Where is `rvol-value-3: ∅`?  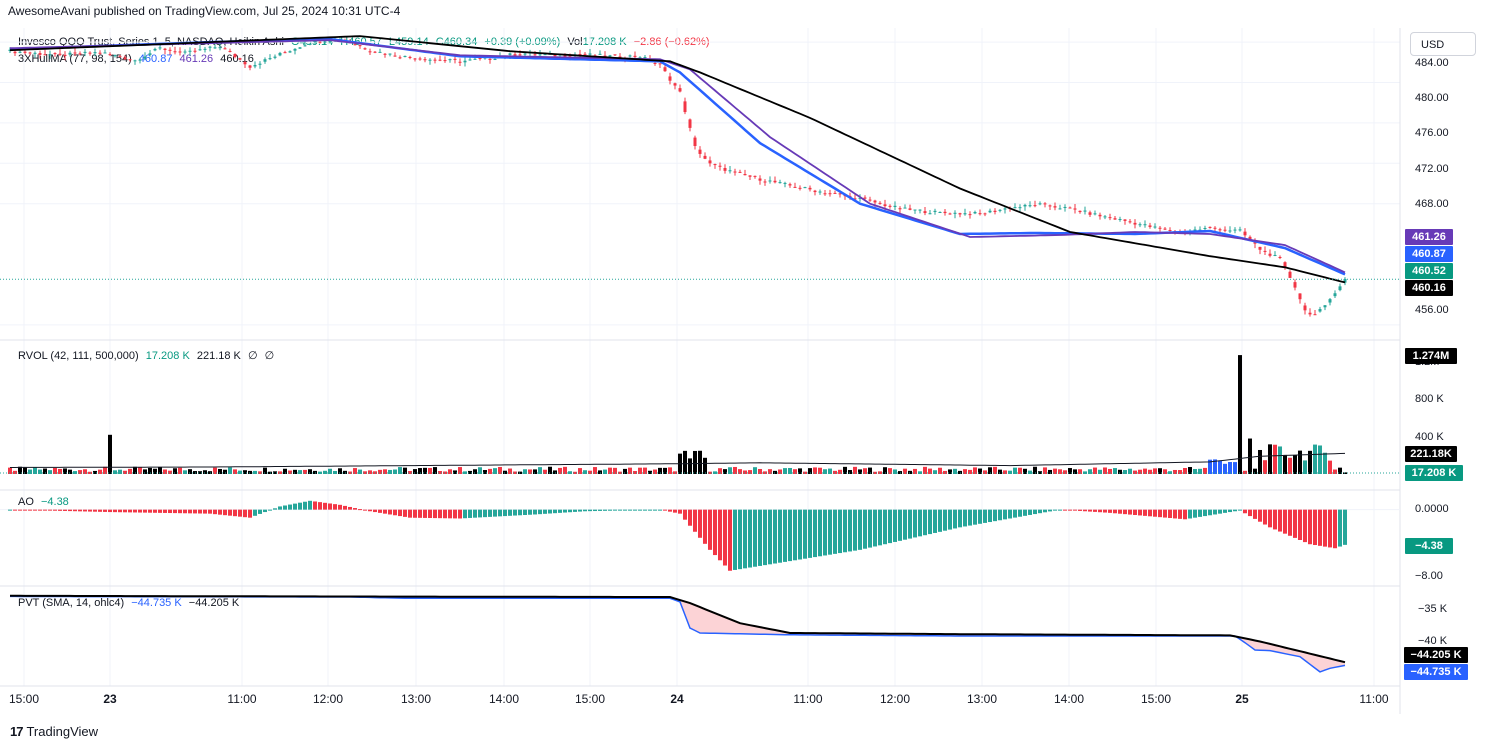
rvol-value-3: ∅ is located at coordinates (252, 356).